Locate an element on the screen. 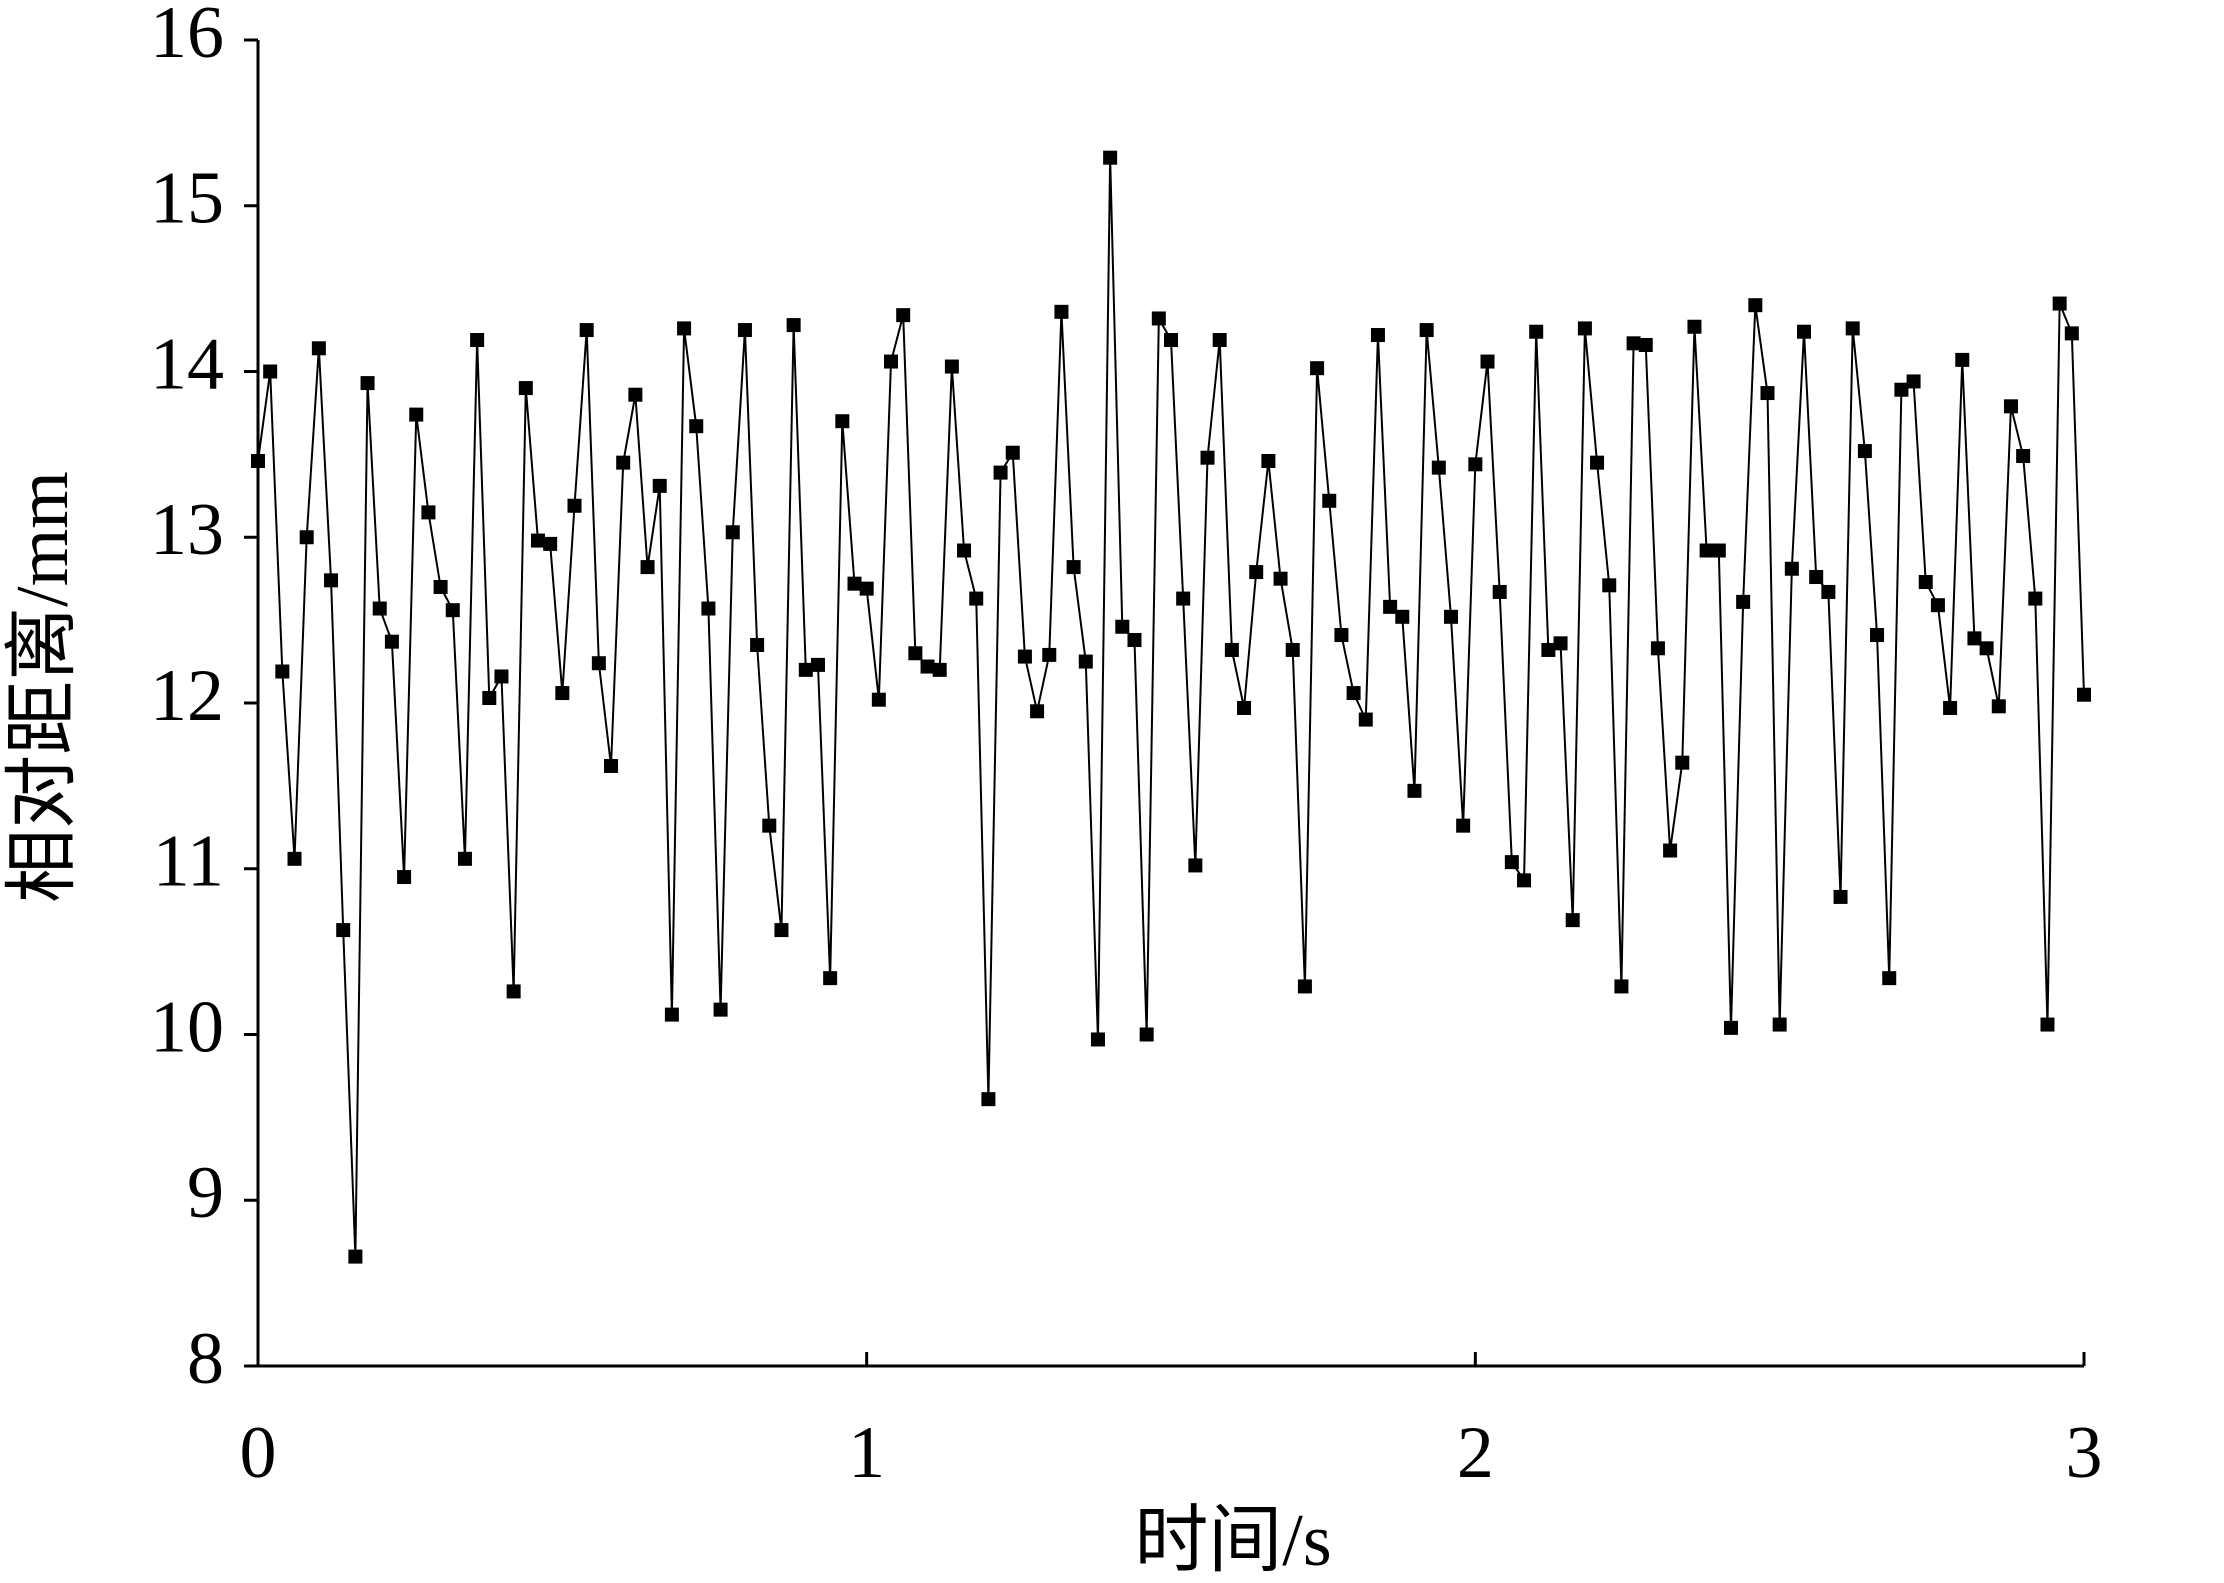 This screenshot has height=1583, width=2224. y-tick-label: 12 is located at coordinates (187, 696).